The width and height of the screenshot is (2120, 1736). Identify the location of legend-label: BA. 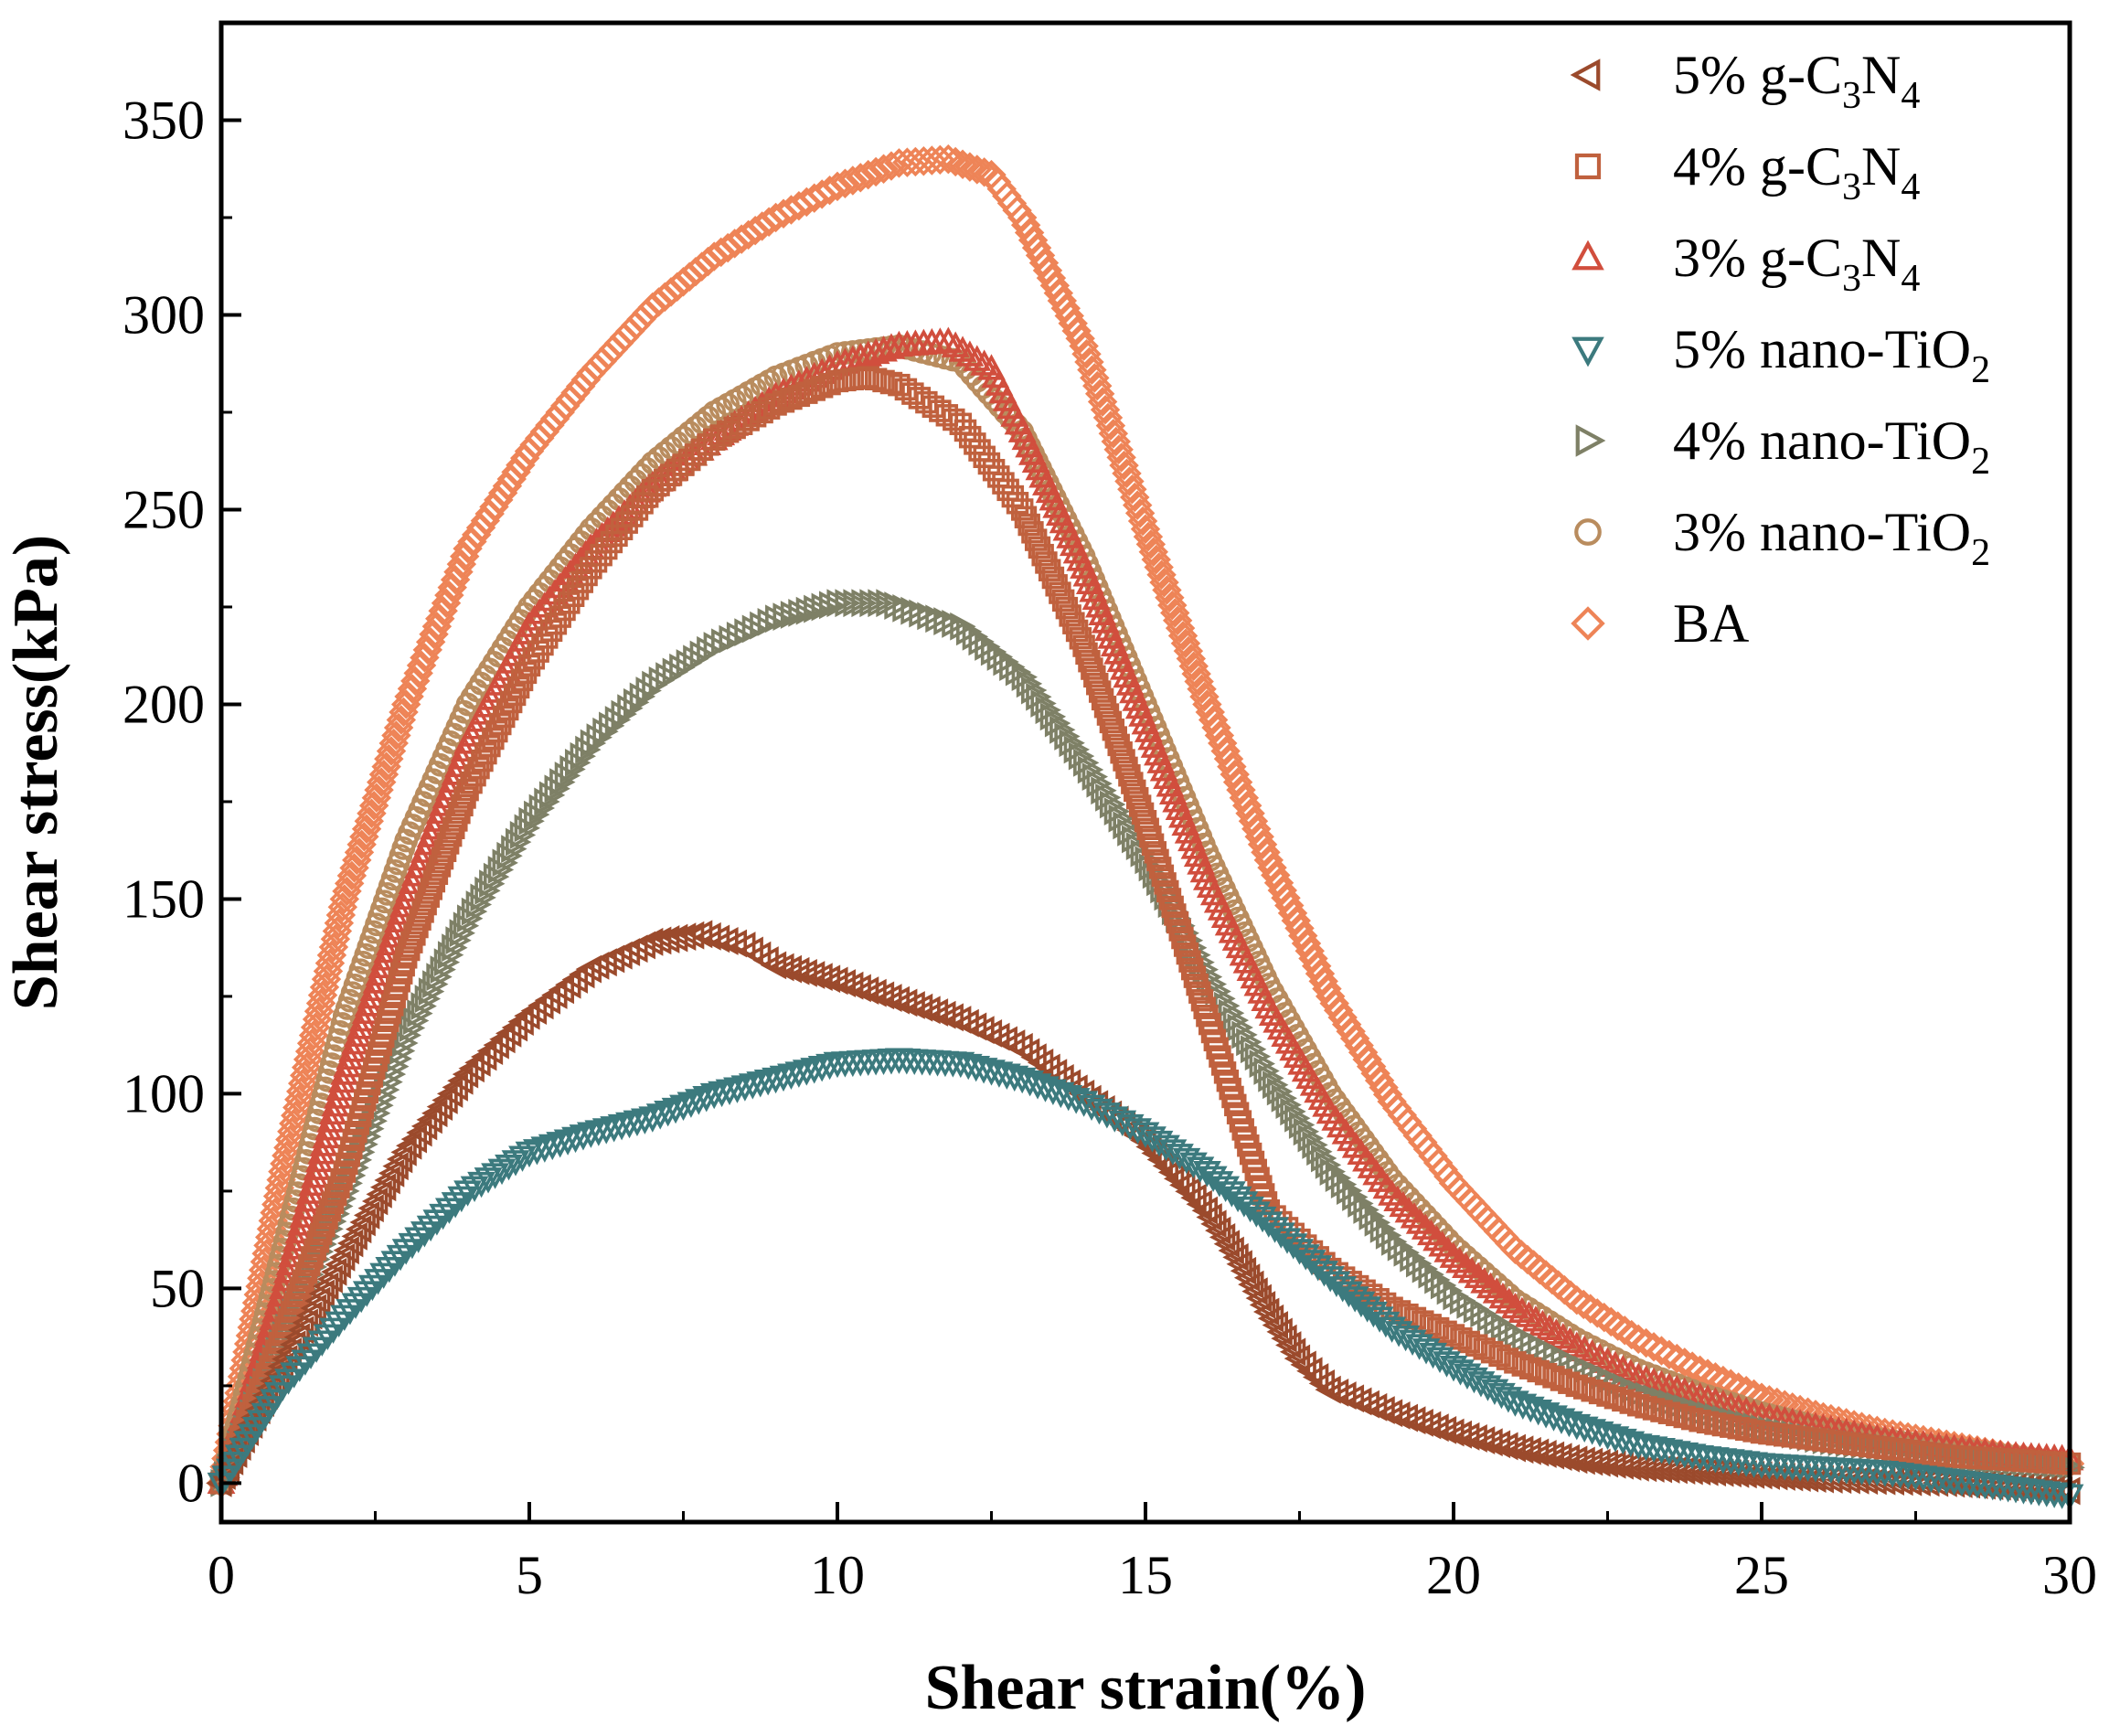
(1711, 624).